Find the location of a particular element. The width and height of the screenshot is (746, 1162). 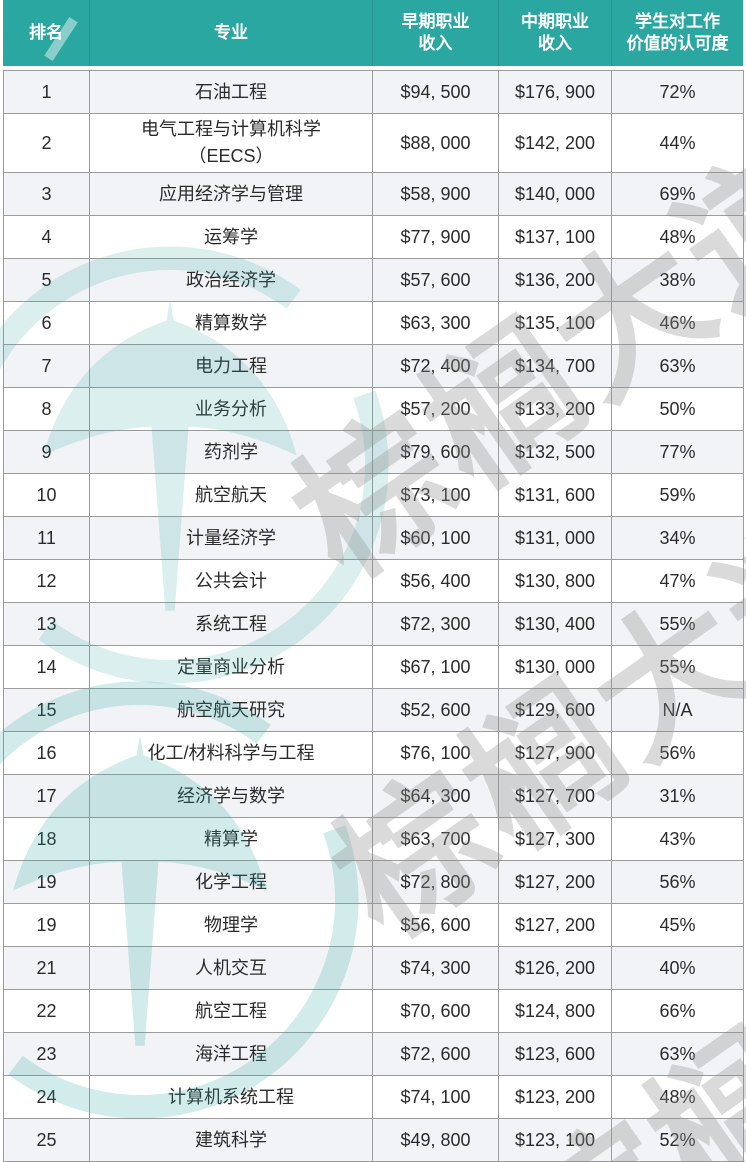

early-income-cell: $94, 500 is located at coordinates (435, 92).